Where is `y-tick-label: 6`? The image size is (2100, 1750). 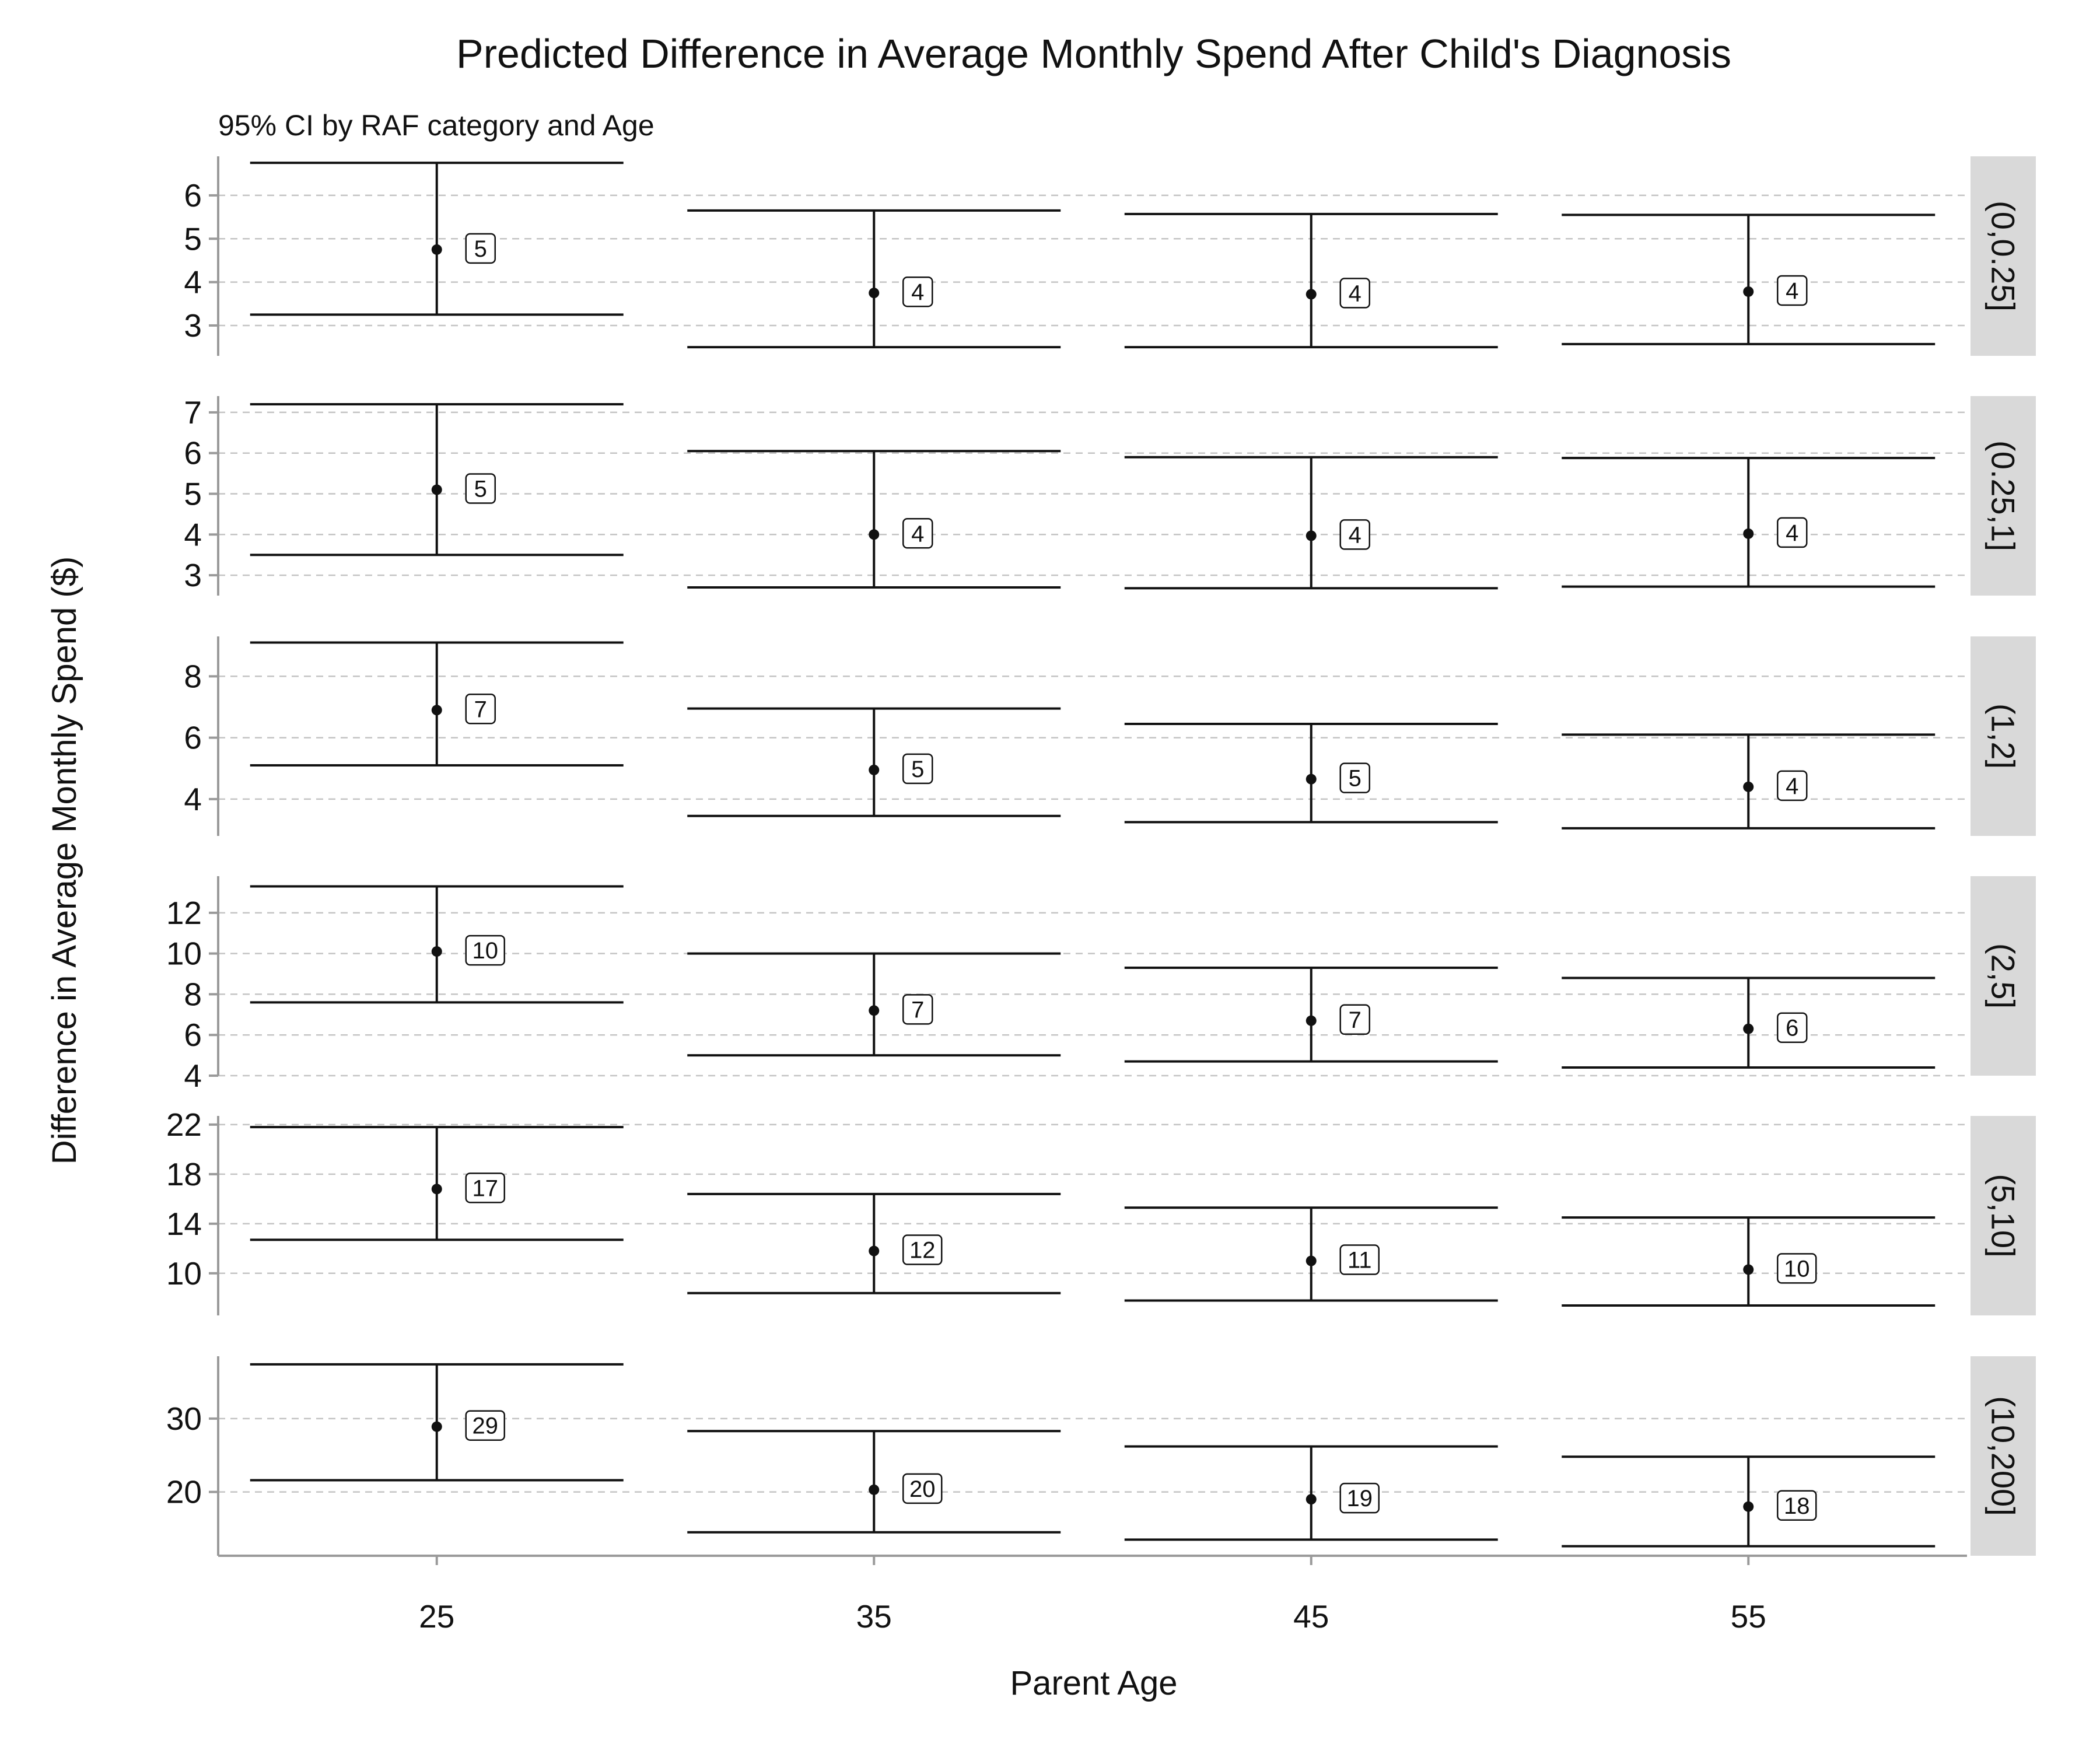 y-tick-label: 6 is located at coordinates (193, 453).